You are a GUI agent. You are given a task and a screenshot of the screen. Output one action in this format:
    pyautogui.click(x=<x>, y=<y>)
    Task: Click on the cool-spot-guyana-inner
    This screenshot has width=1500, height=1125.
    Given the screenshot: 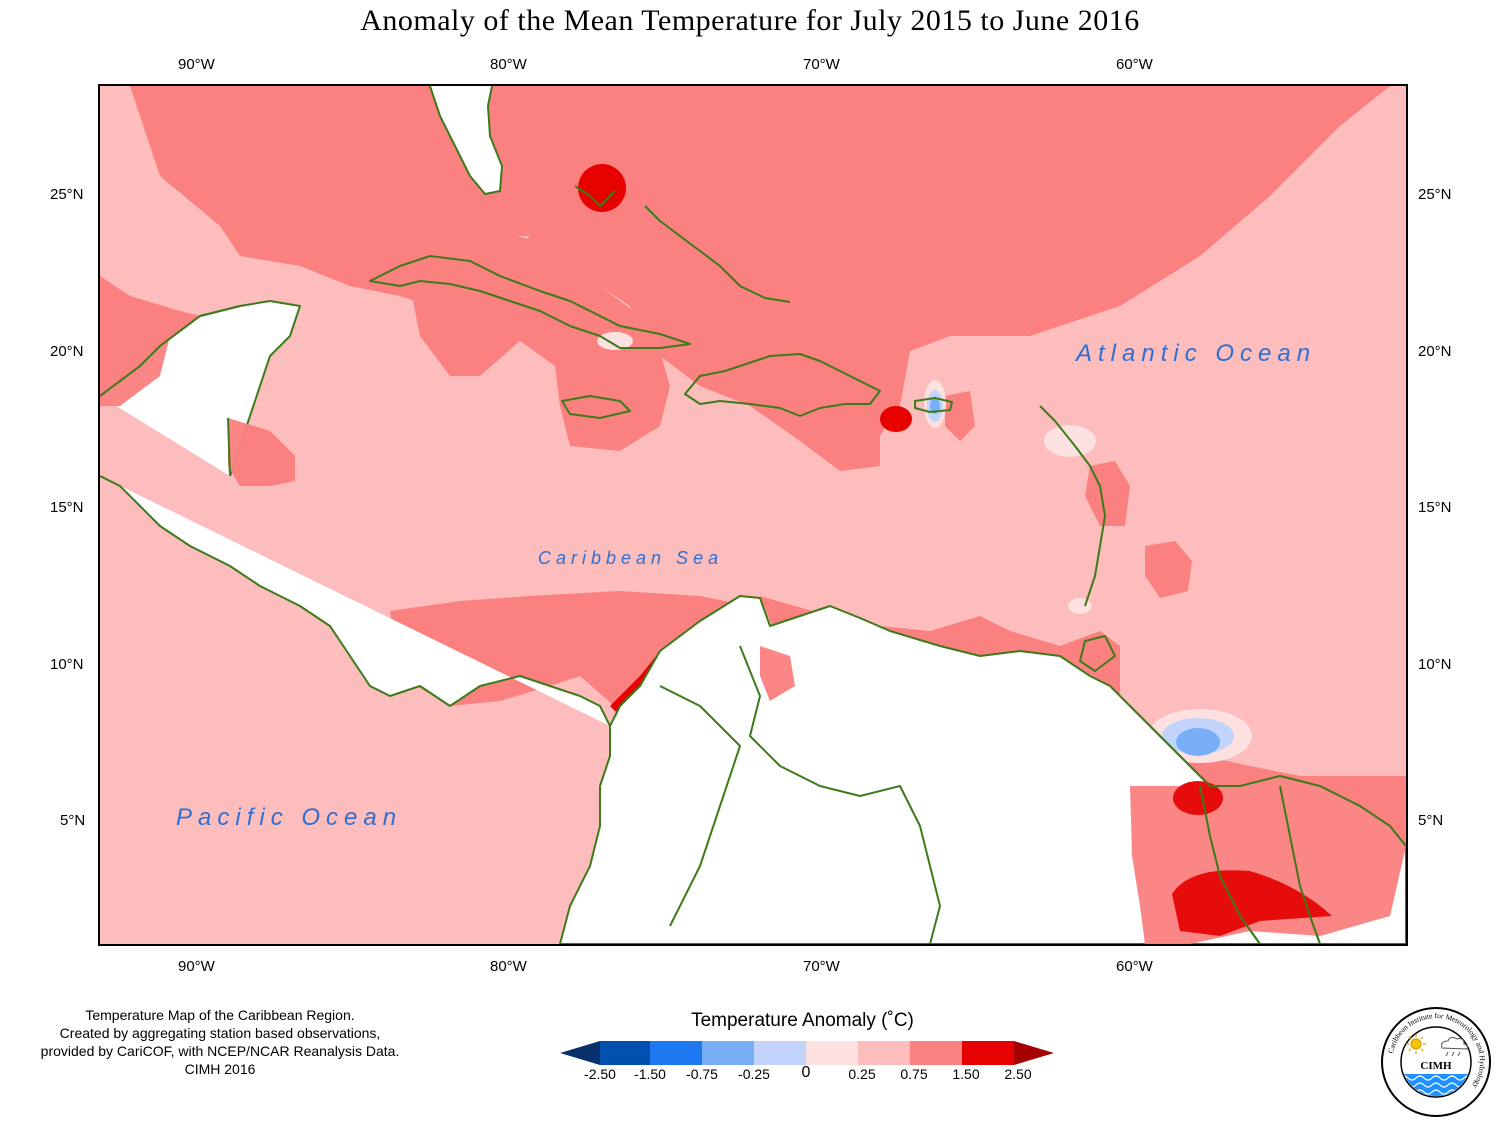 What is the action you would take?
    pyautogui.click(x=1198, y=742)
    